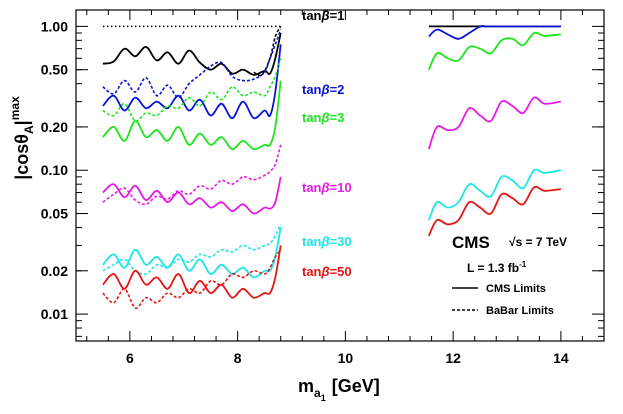 The image size is (623, 414). I want to click on y-tick-label: 0.05, so click(54, 214).